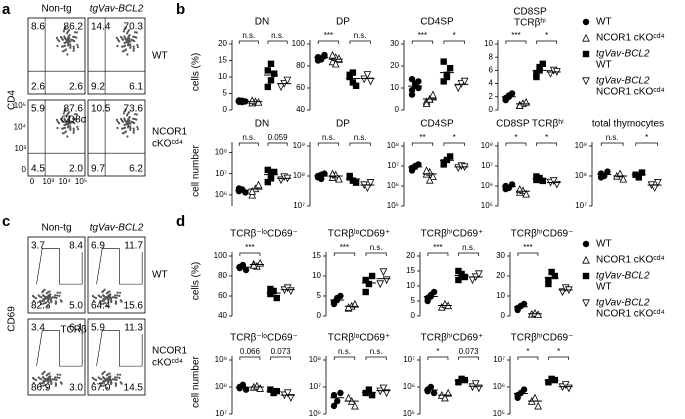  Describe the element at coordinates (300, 109) in the screenshot. I see `y-tick-label: 40` at that location.